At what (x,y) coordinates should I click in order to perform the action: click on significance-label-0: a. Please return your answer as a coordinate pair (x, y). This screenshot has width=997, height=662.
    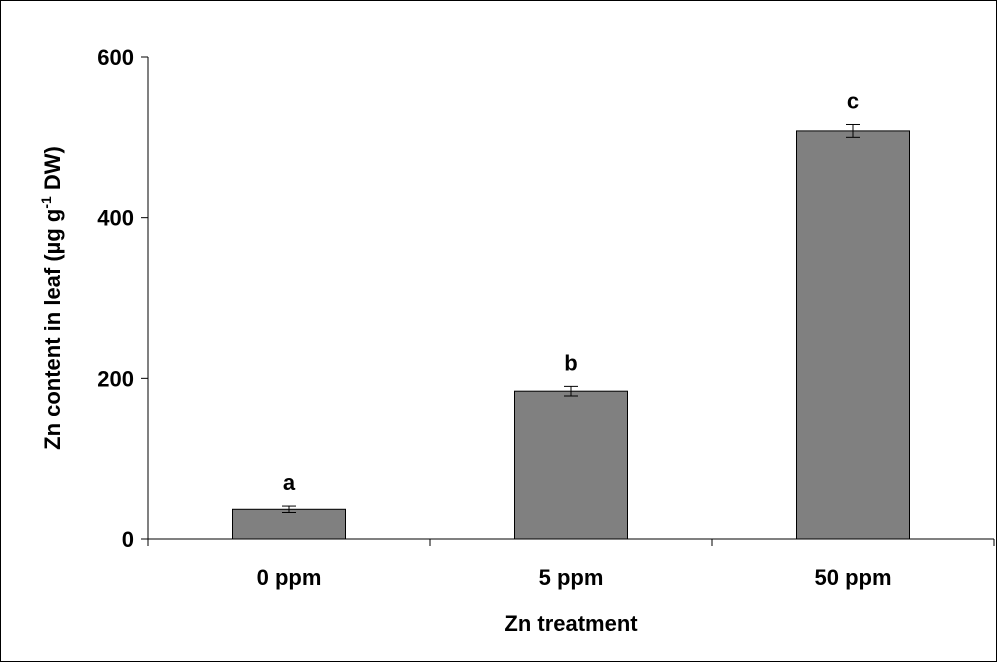
    Looking at the image, I should click on (289, 482).